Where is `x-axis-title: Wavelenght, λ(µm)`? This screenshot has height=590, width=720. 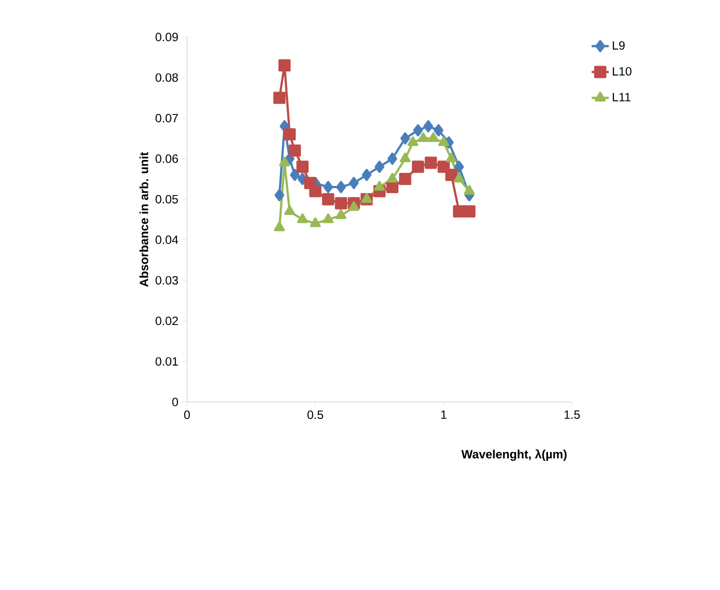
x-axis-title: Wavelenght, λ(µm) is located at coordinates (514, 455).